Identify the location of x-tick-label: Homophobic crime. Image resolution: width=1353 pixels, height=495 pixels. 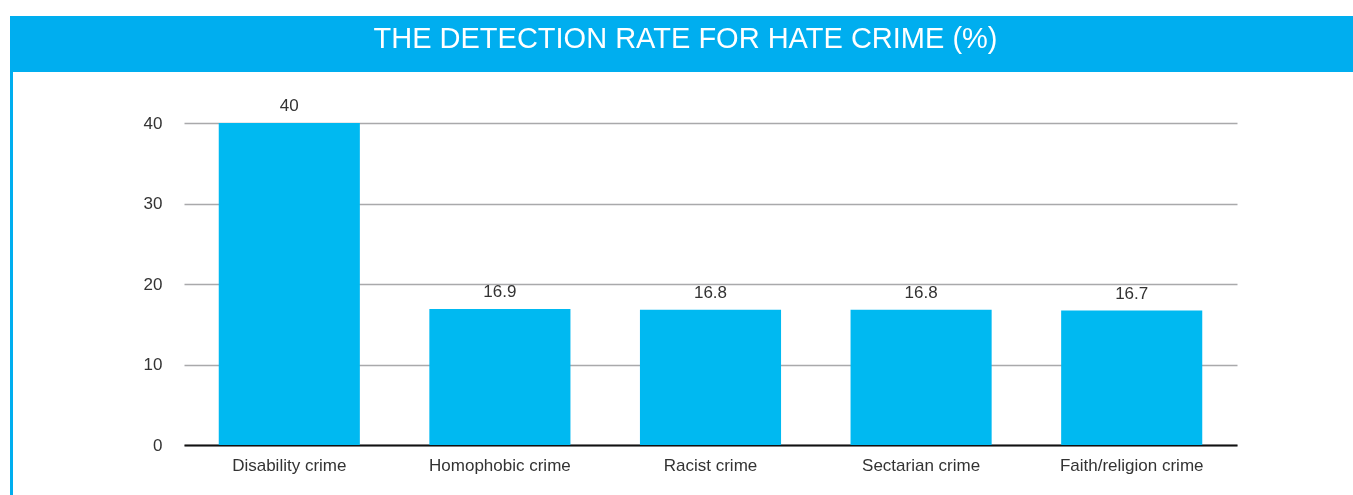
(500, 465).